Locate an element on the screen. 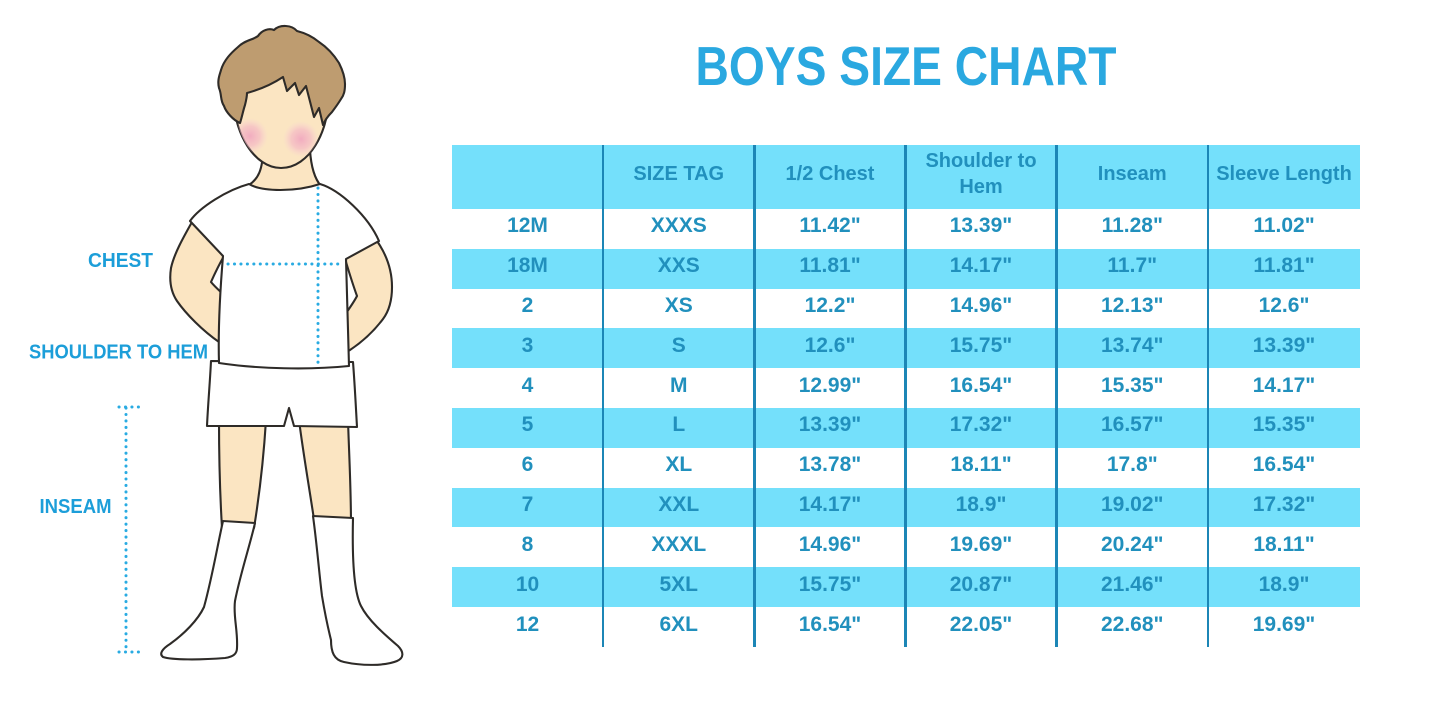 Image resolution: width=1445 pixels, height=723 pixels. svg-text: INSEAM is located at coordinates (76, 507).